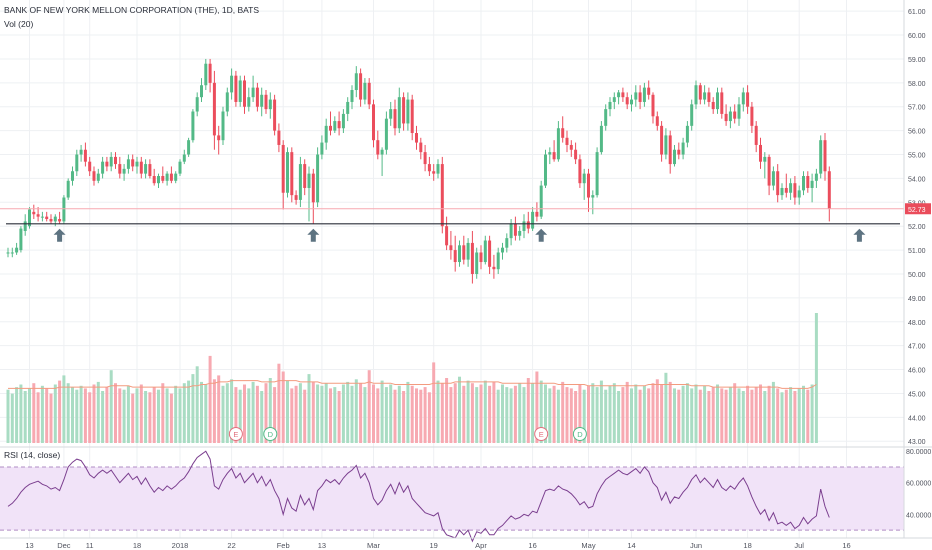 The height and width of the screenshot is (550, 932). What do you see at coordinates (481, 545) in the screenshot?
I see `time-tick-label: Apr` at bounding box center [481, 545].